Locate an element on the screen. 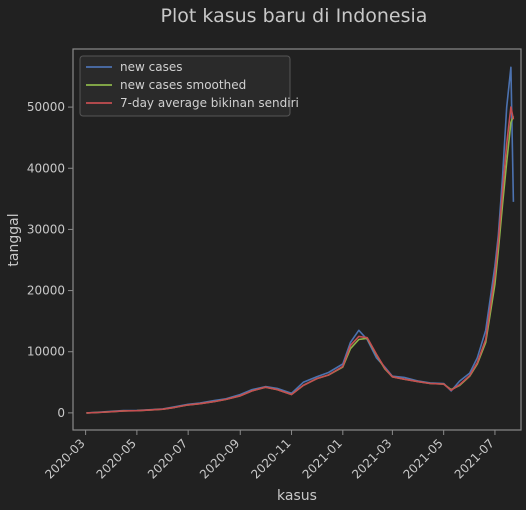  y-tick-label: 0 is located at coordinates (61, 413).